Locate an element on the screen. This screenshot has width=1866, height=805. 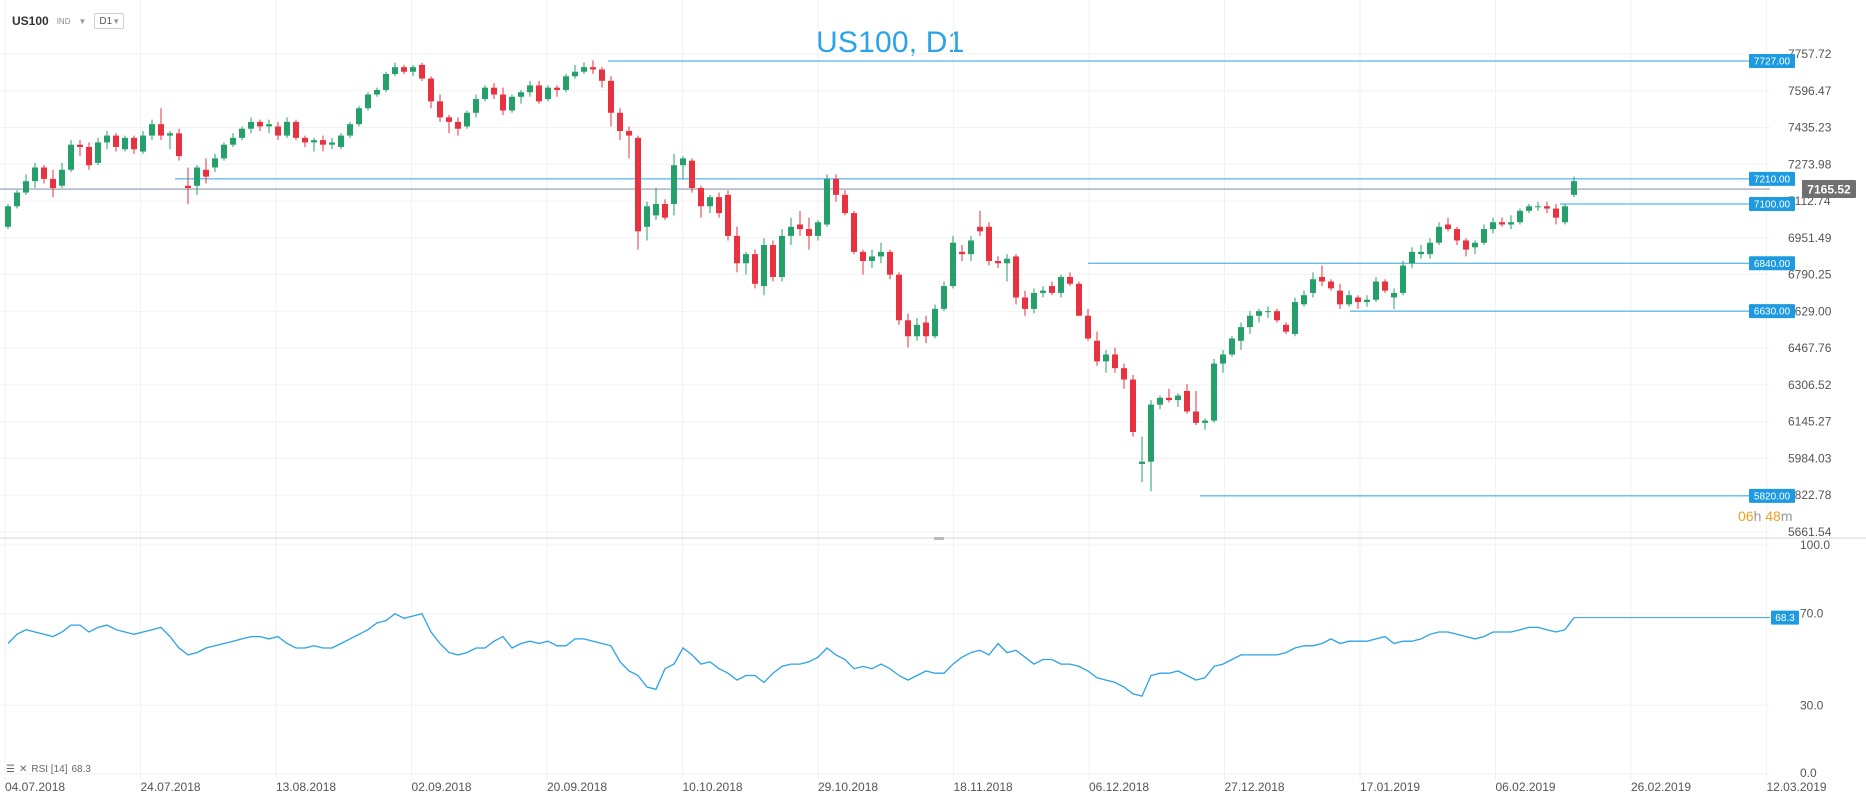
rsi-axis-label: 70.0 is located at coordinates (1812, 614).